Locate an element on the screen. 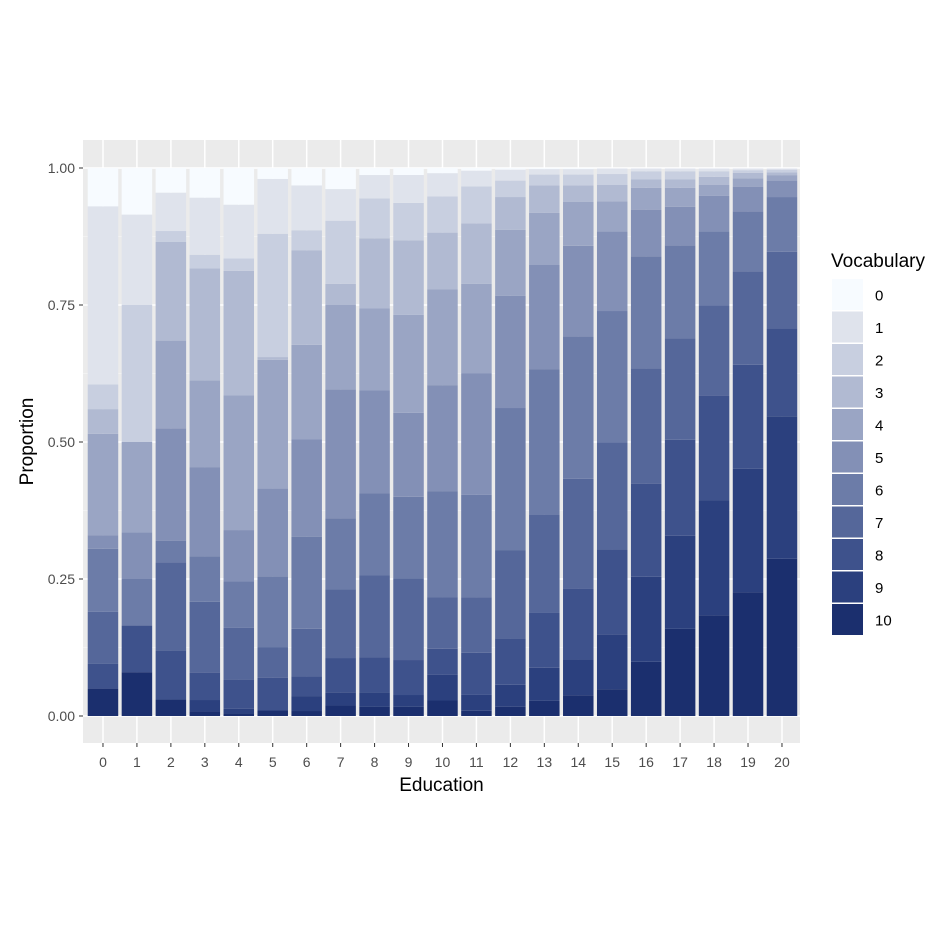 The height and width of the screenshot is (942, 941). legend-label: 1 is located at coordinates (879, 328).